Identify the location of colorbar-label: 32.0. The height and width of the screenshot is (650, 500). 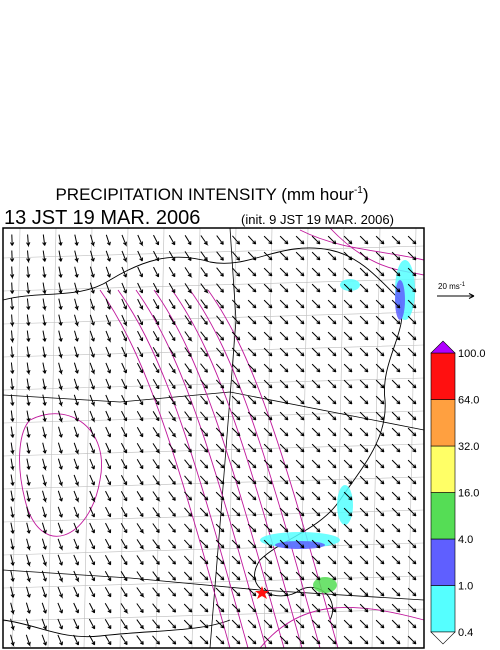
(468, 447).